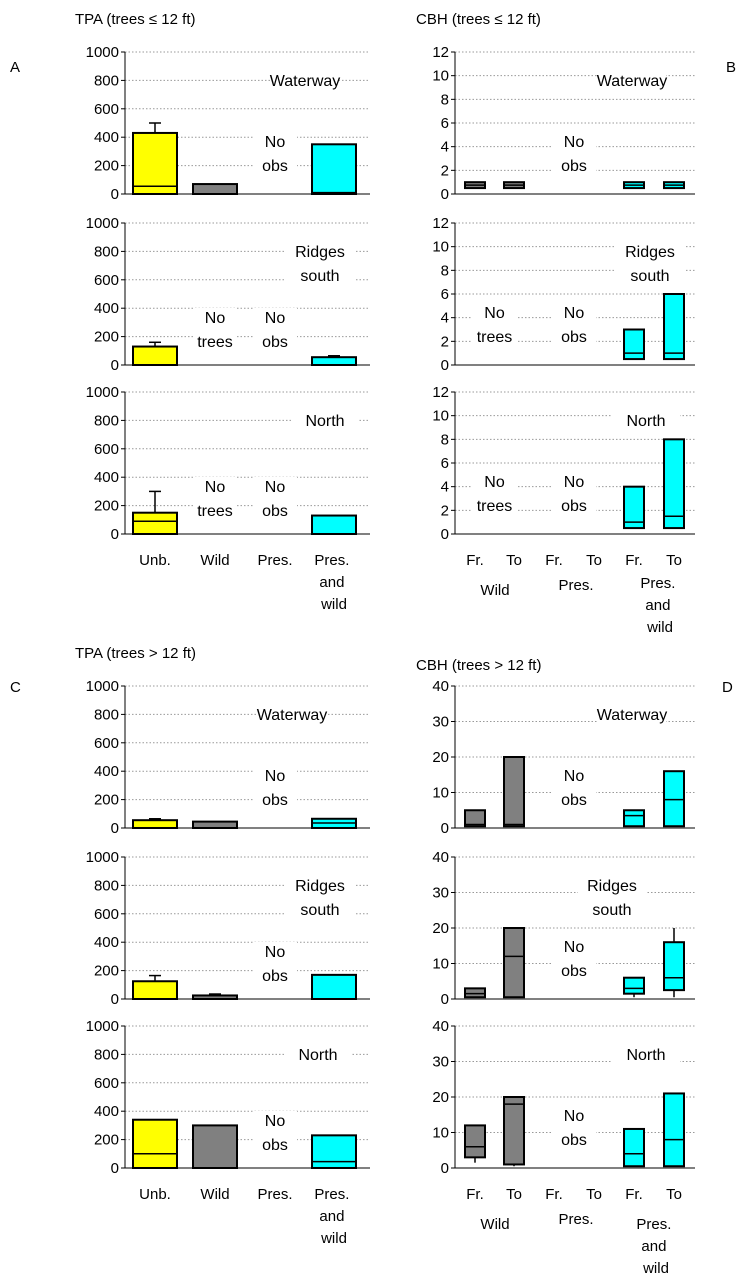  Describe the element at coordinates (475, 818) in the screenshot. I see `bar-wild-fr` at that location.